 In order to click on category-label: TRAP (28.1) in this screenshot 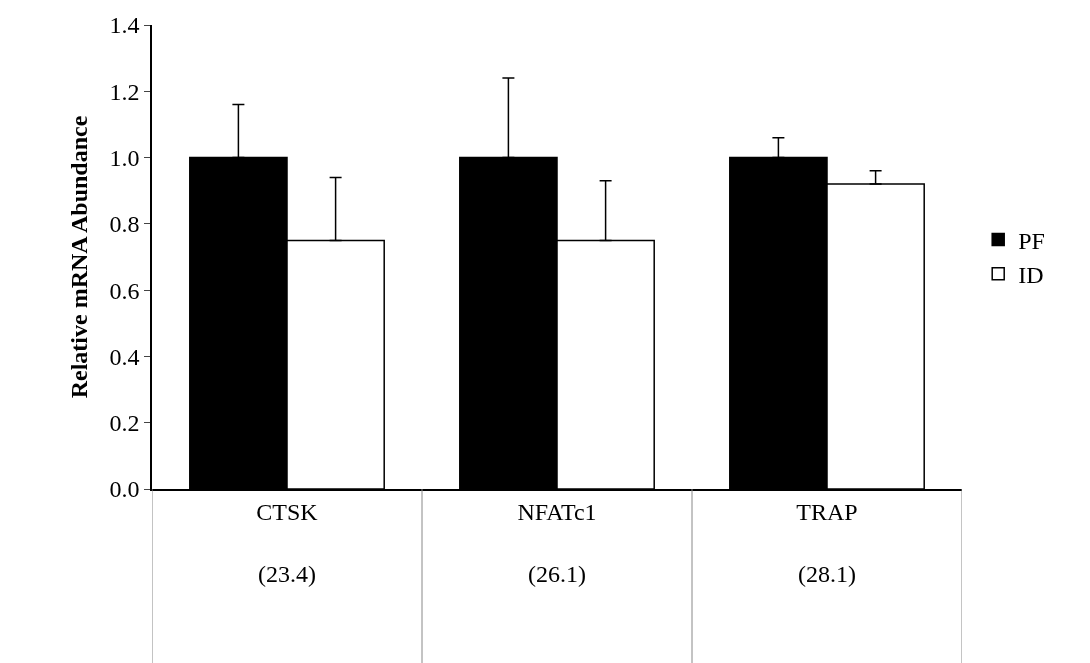, I will do `click(827, 542)`.